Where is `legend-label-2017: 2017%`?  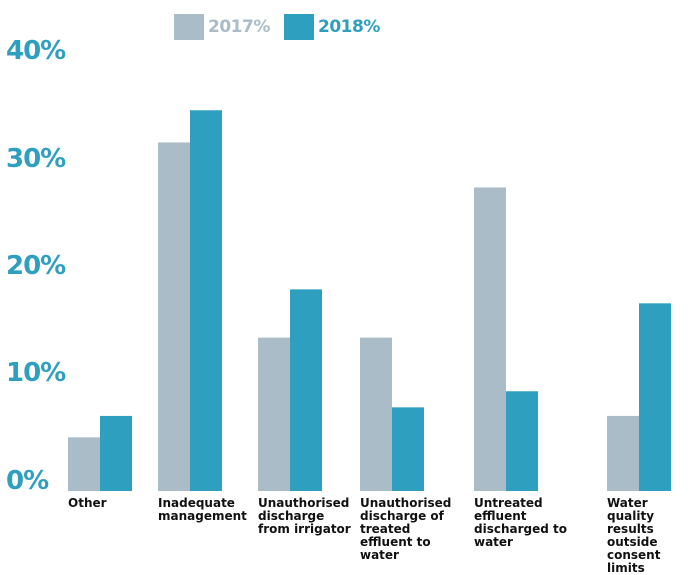 legend-label-2017: 2017% is located at coordinates (239, 27).